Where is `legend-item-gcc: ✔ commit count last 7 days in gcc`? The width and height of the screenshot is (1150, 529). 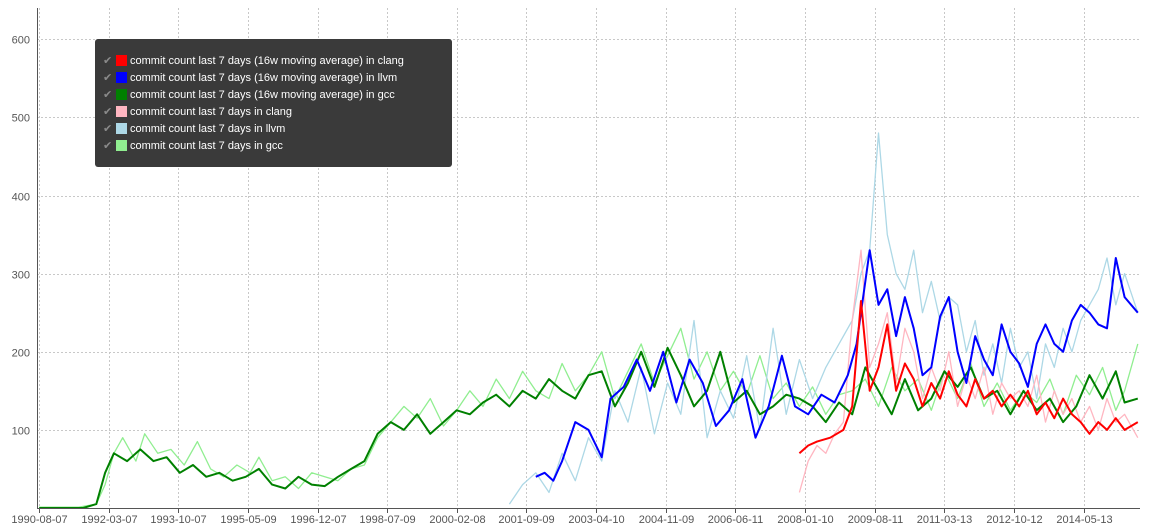
legend-item-gcc: ✔ commit count last 7 days in gcc is located at coordinates (277, 145).